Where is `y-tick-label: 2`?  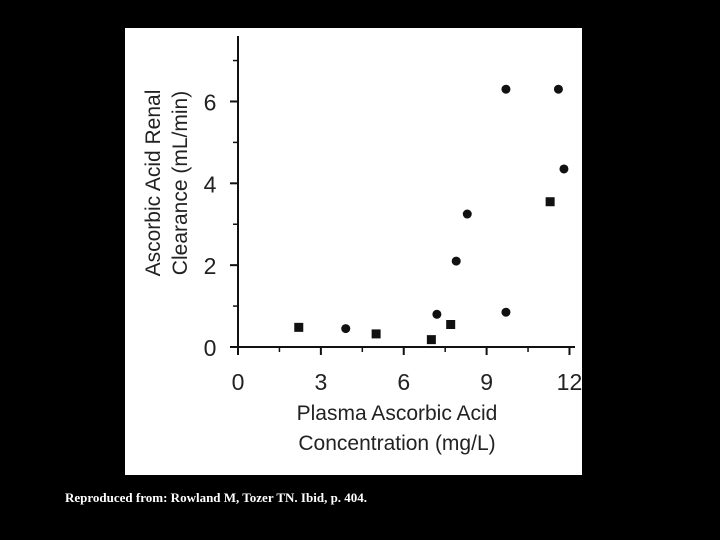
y-tick-label: 2 is located at coordinates (210, 266).